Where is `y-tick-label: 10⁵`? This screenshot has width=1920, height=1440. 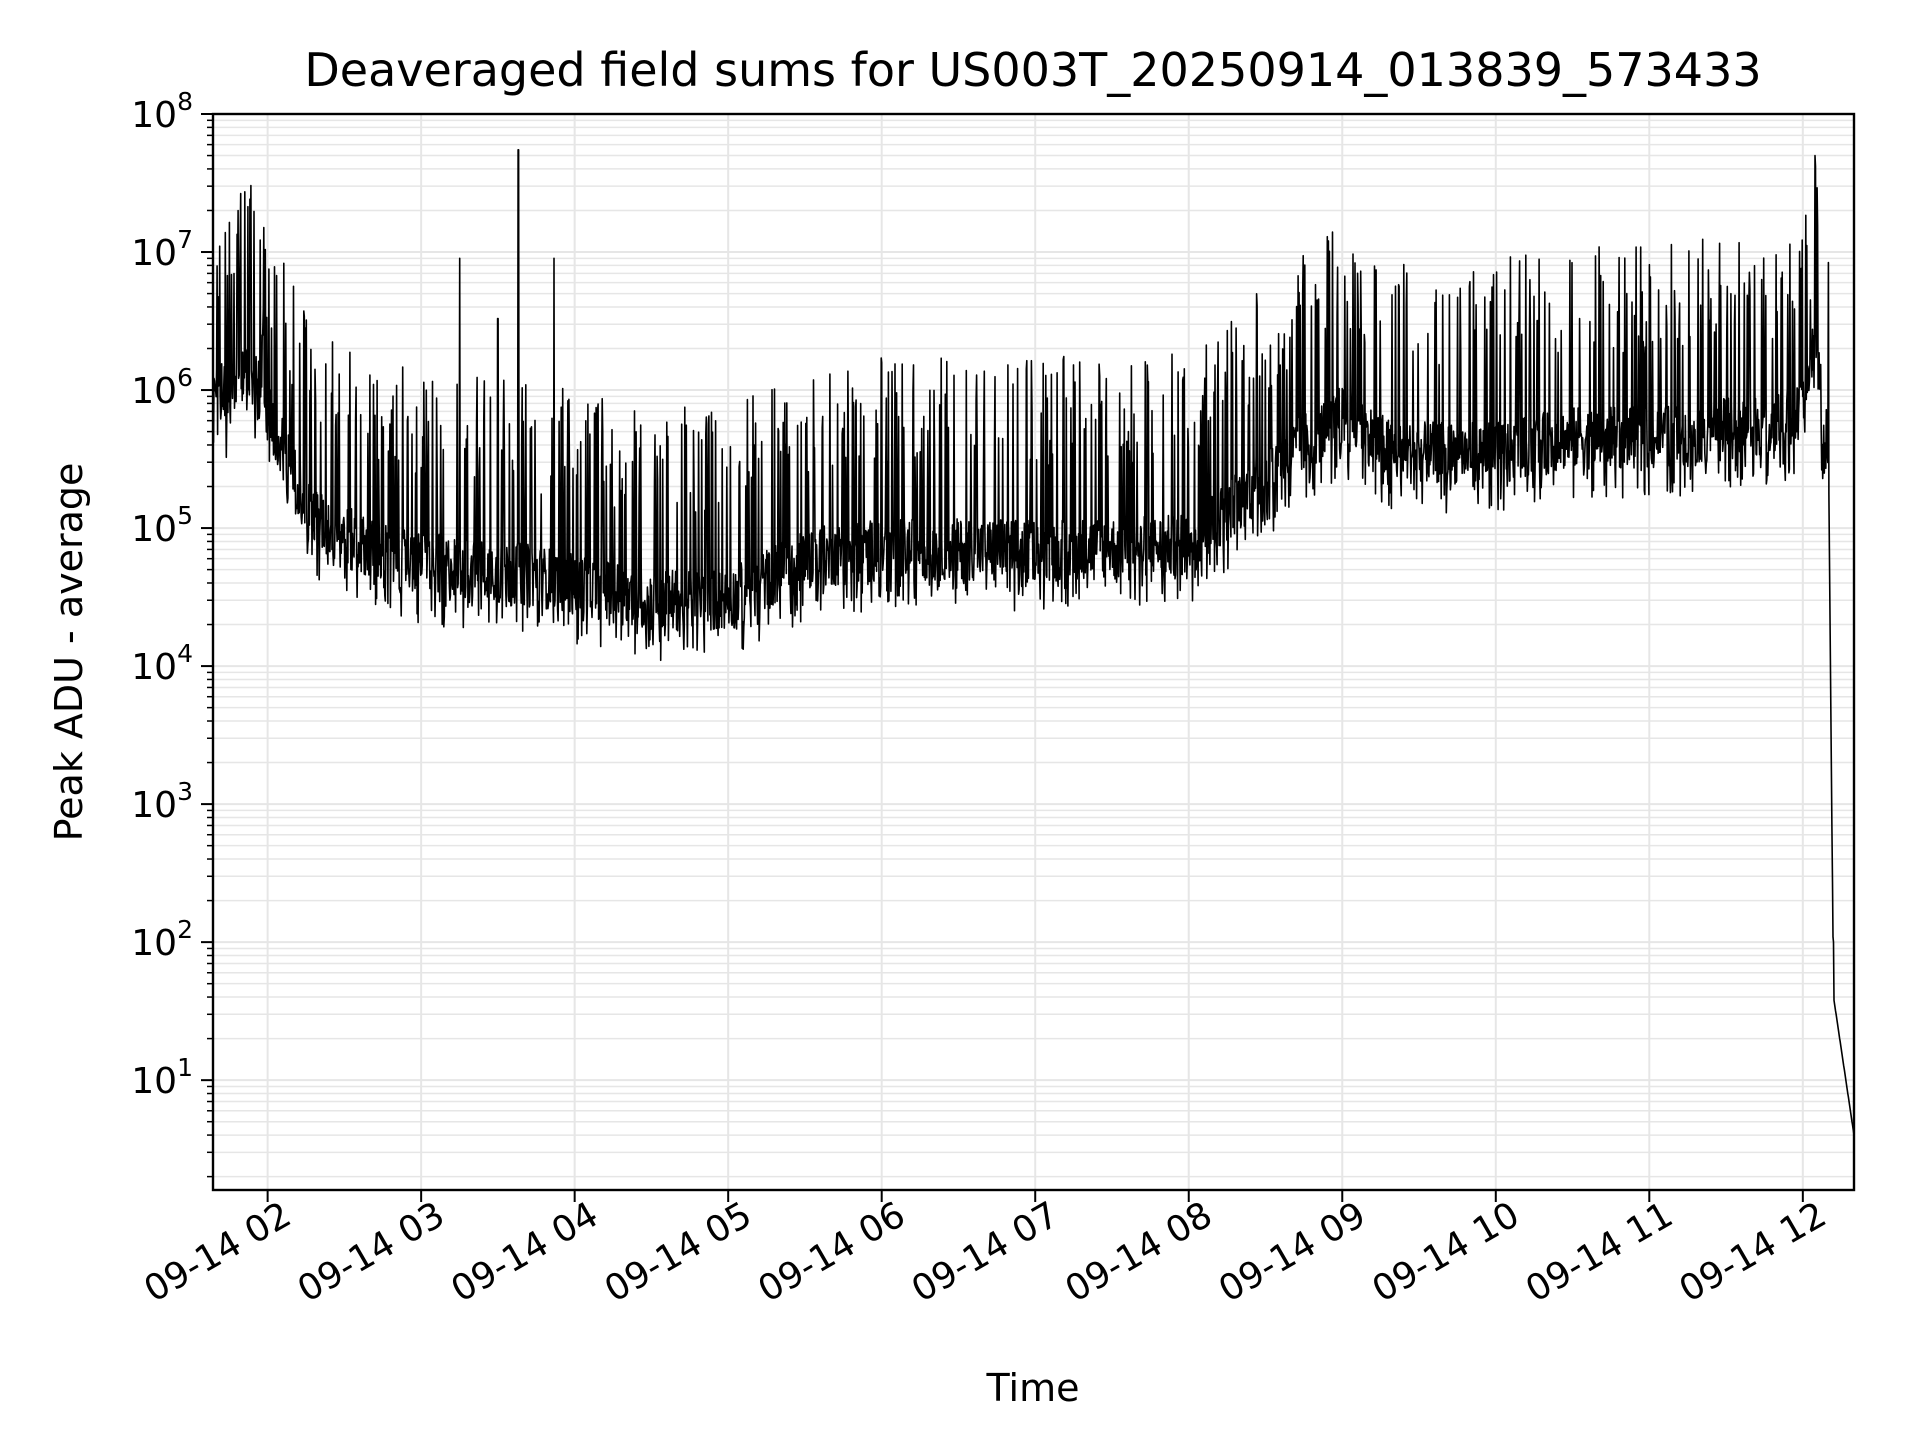 y-tick-label: 10⁵ is located at coordinates (162, 525).